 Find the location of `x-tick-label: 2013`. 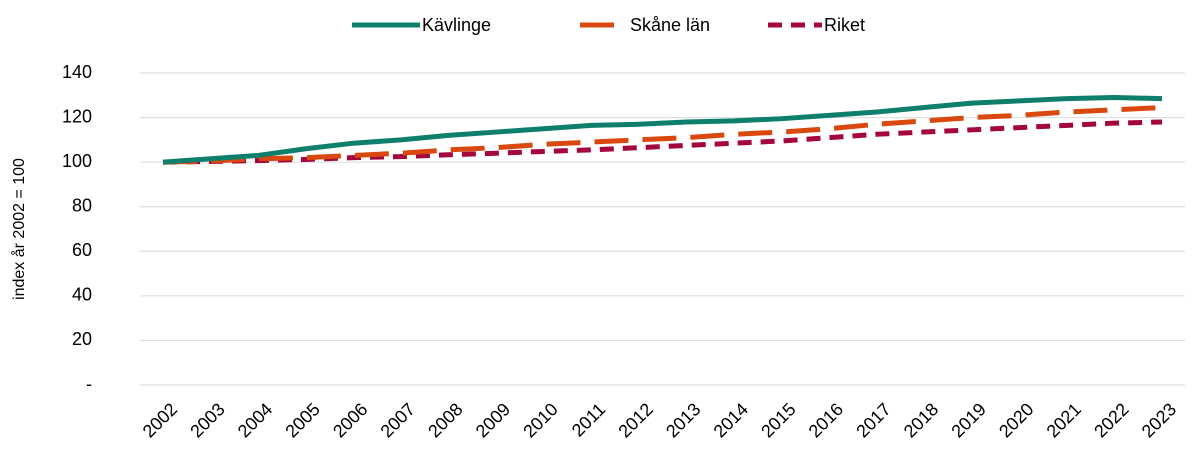

x-tick-label: 2013 is located at coordinates (683, 420).